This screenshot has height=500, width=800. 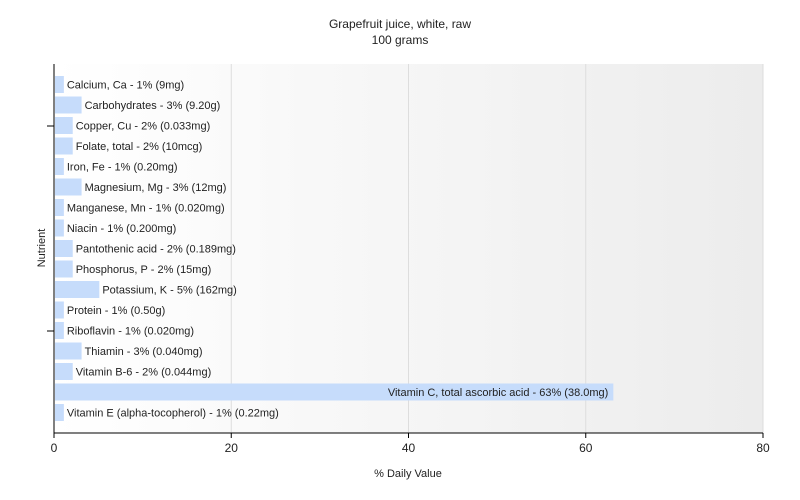 What do you see at coordinates (586, 448) in the screenshot?
I see `x-tick-label: 60` at bounding box center [586, 448].